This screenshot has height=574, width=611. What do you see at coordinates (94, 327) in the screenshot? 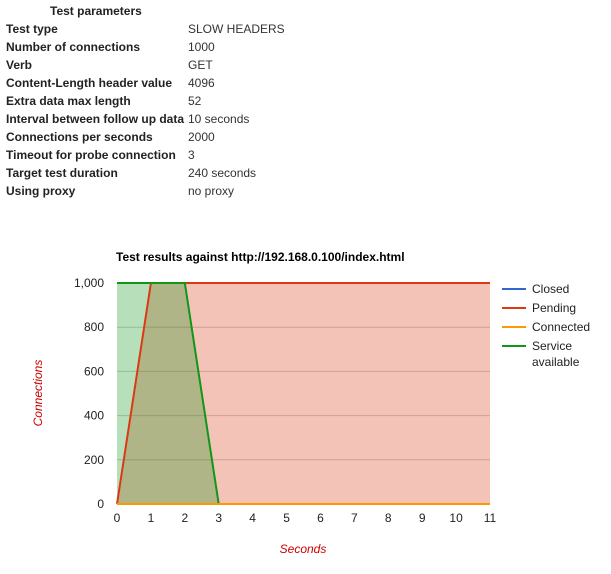
I see `y-tick-label: 800` at bounding box center [94, 327].